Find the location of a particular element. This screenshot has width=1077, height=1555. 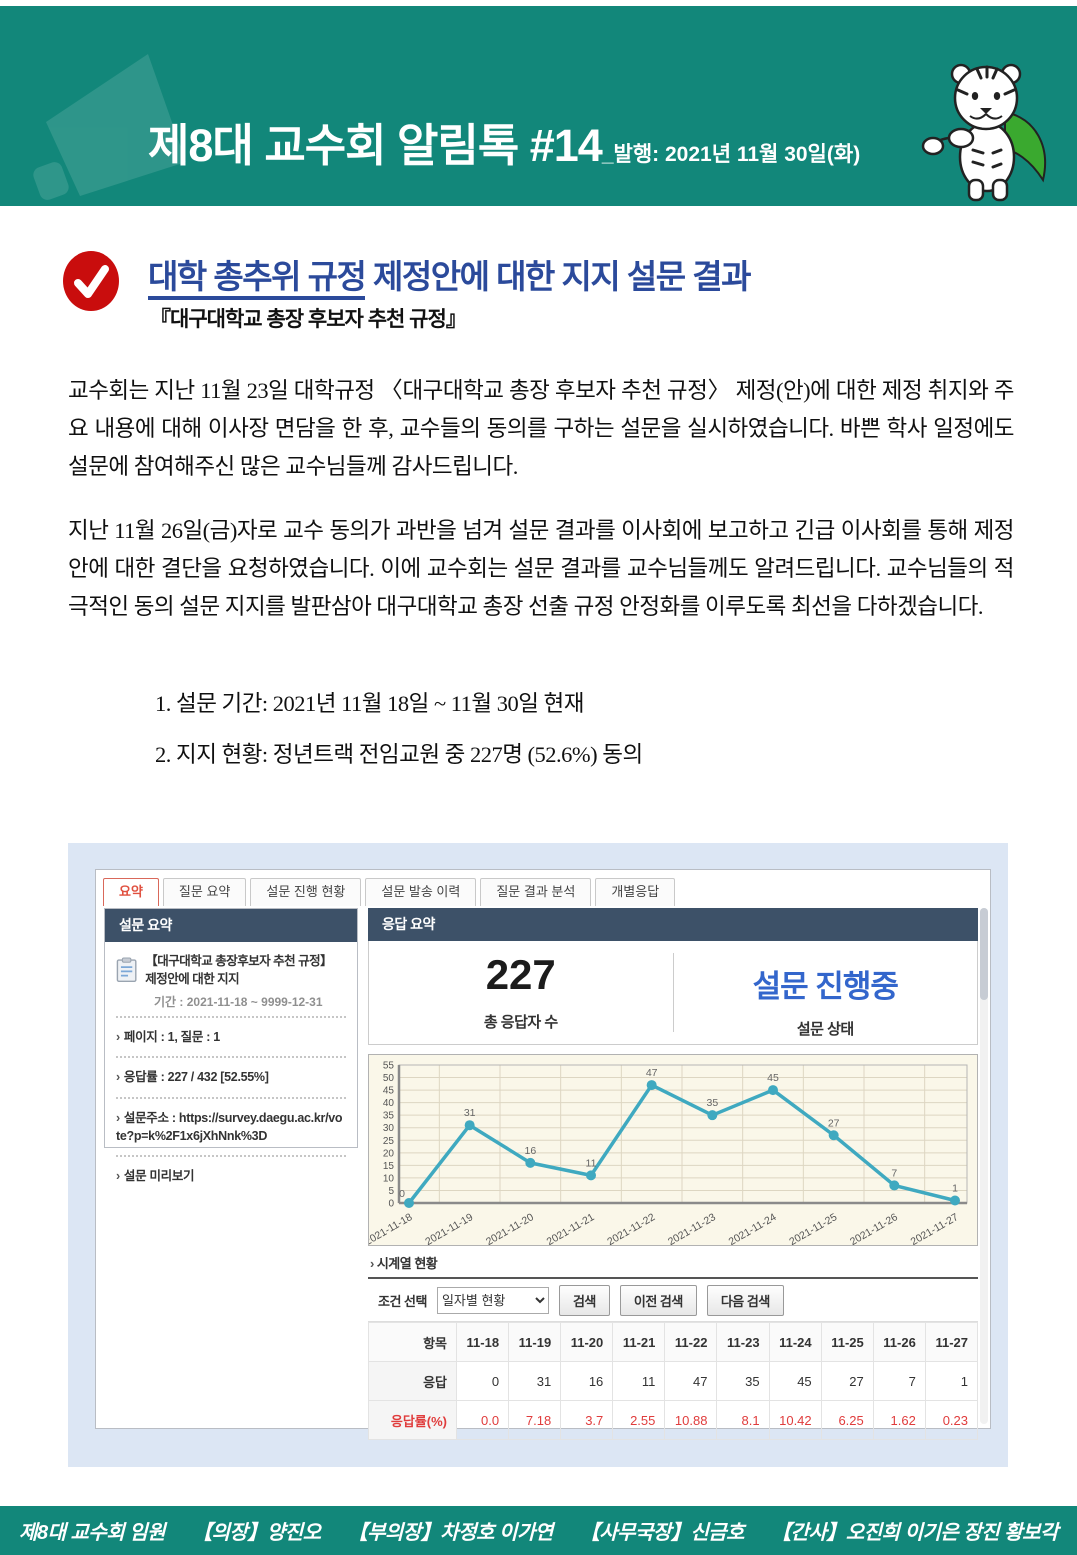

survey-item: 【대구대학교 총장후보자 추천 규정】 제정안에 대한 지지 is located at coordinates (231, 970).